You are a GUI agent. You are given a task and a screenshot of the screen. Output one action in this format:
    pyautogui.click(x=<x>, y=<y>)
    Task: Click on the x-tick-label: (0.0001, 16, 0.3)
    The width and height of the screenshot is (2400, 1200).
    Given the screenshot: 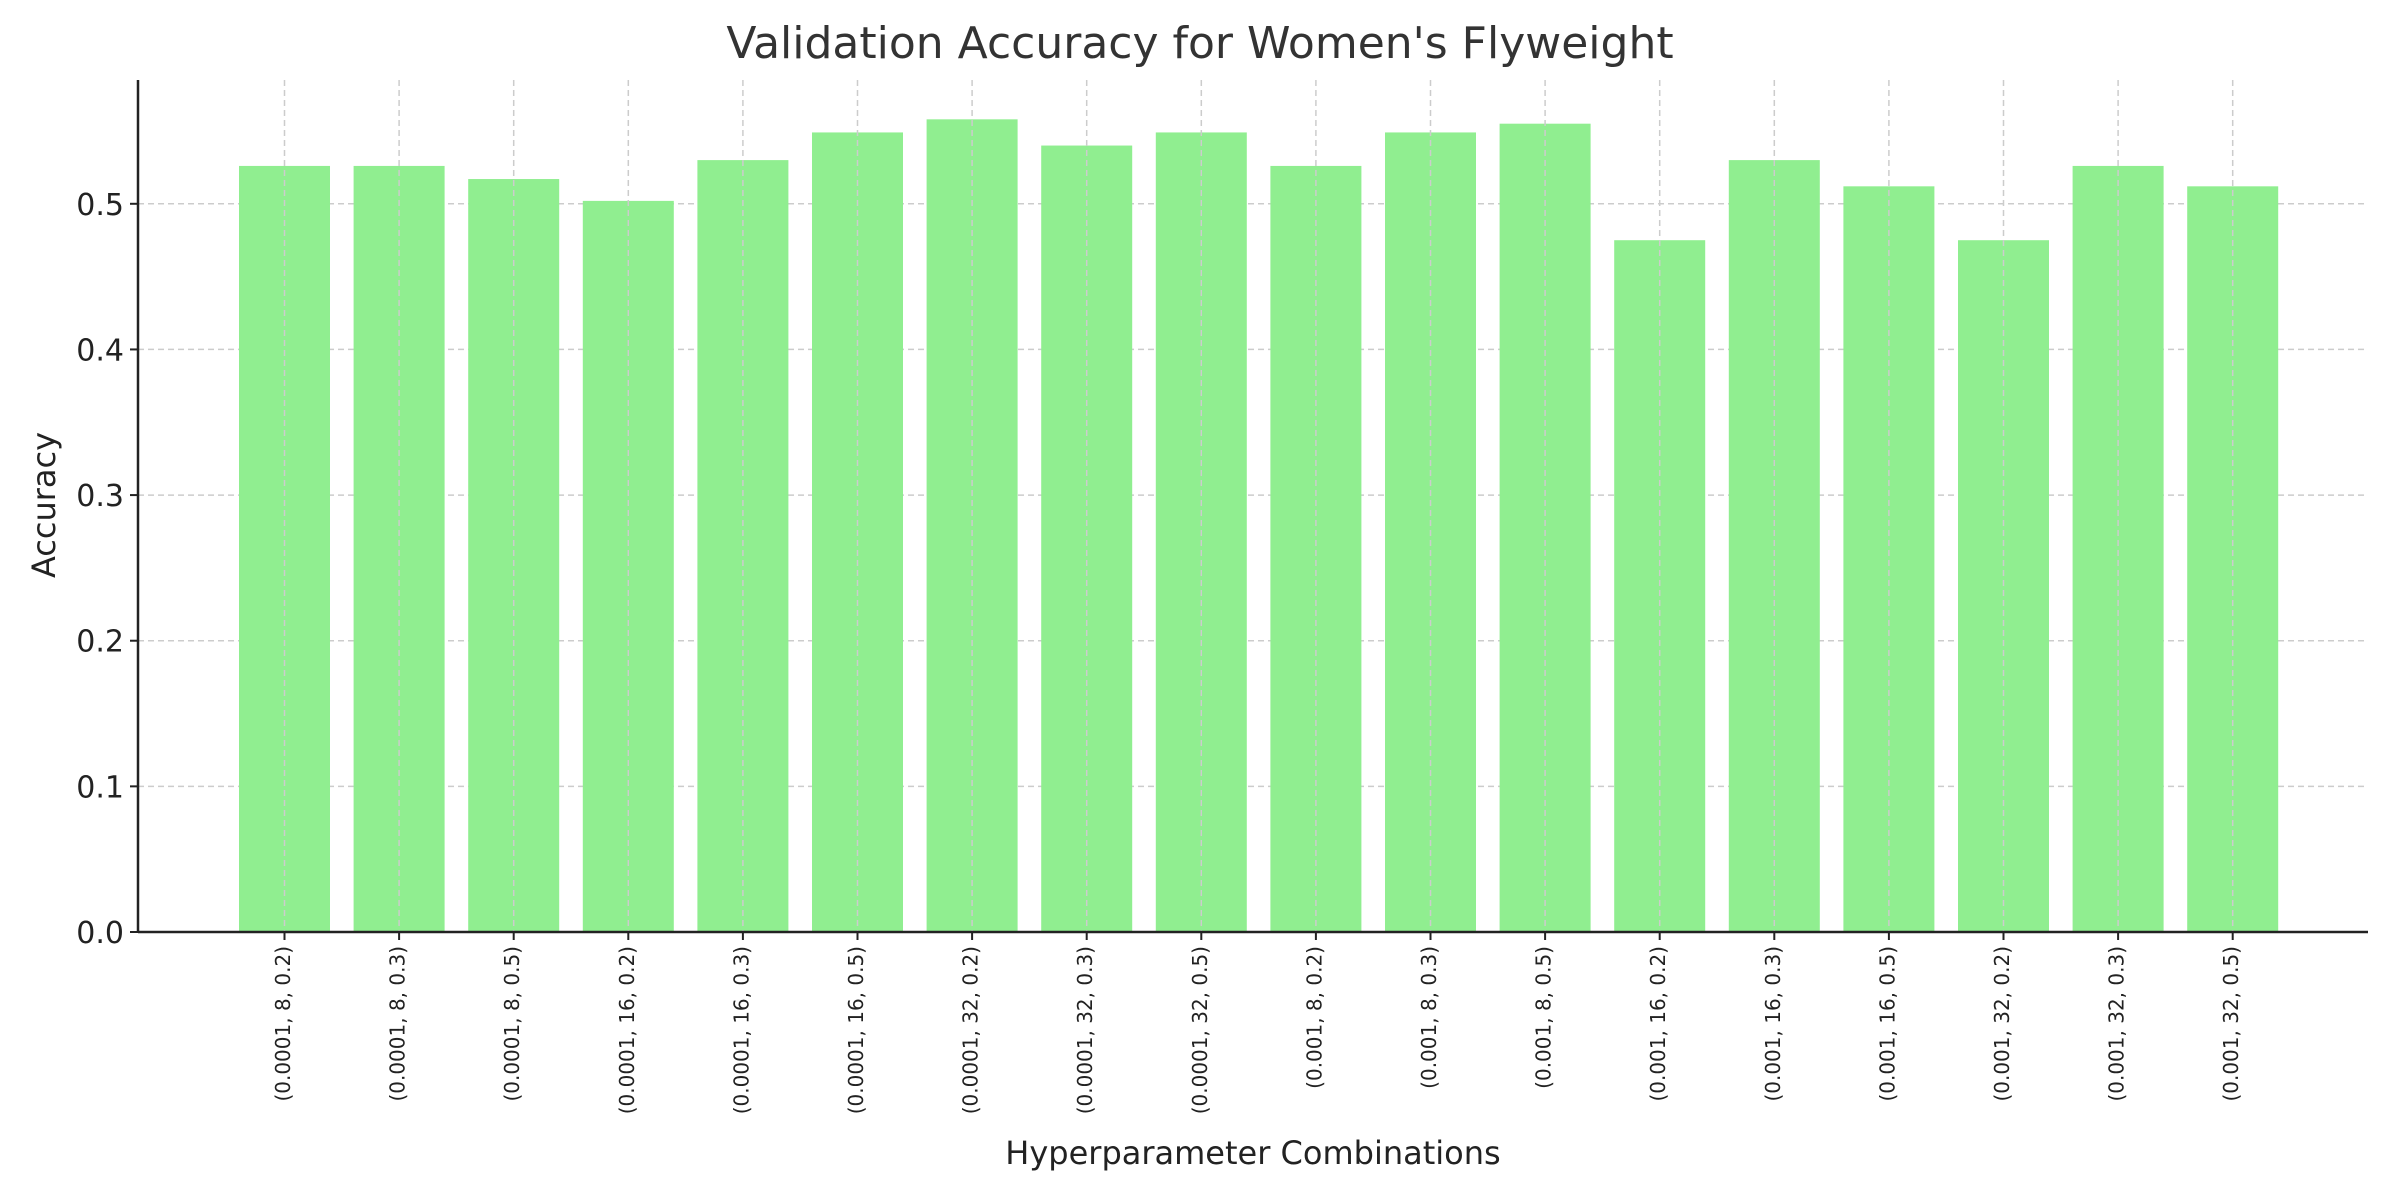 What is the action you would take?
    pyautogui.click(x=741, y=1030)
    